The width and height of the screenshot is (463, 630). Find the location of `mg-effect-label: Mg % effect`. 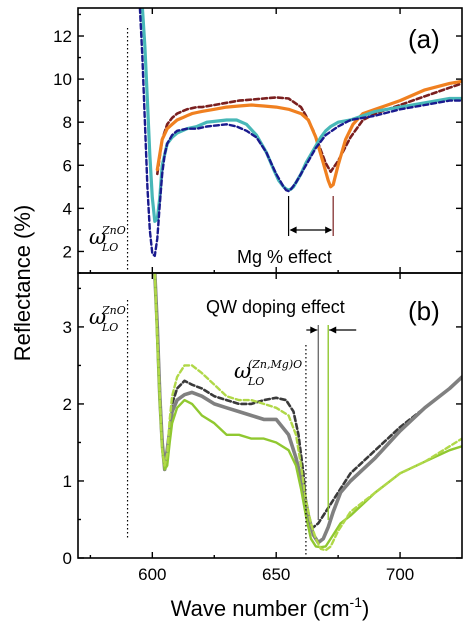

mg-effect-label: Mg % effect is located at coordinates (284, 257).